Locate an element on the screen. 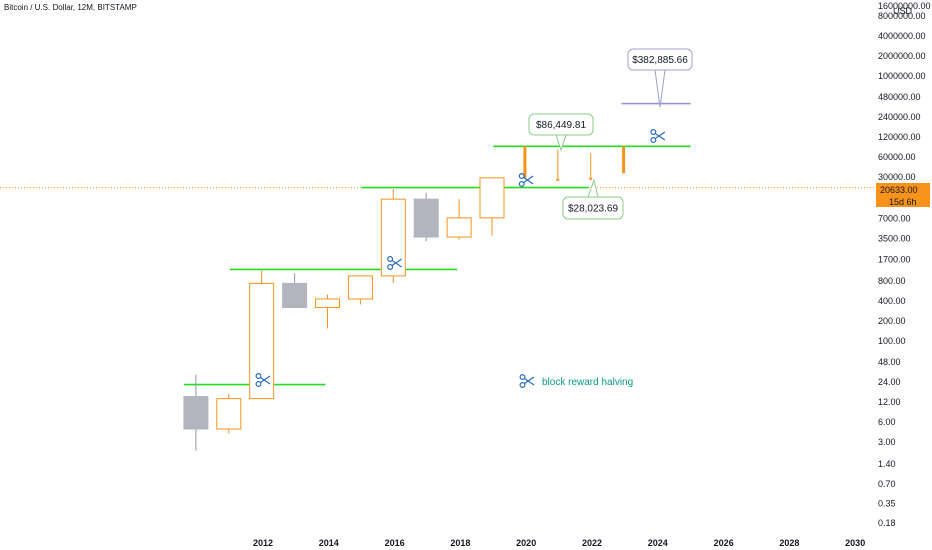 The image size is (932, 550). price-badges: 20633.00 15d 6h is located at coordinates (903, 195).